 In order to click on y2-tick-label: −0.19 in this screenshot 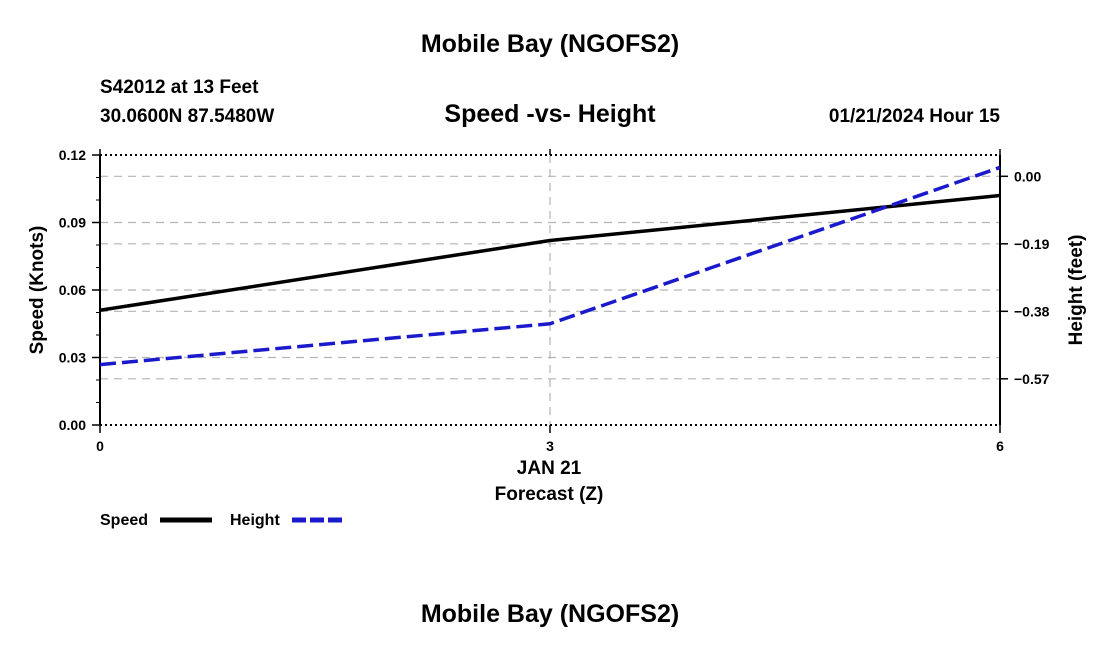, I will do `click(1032, 244)`.